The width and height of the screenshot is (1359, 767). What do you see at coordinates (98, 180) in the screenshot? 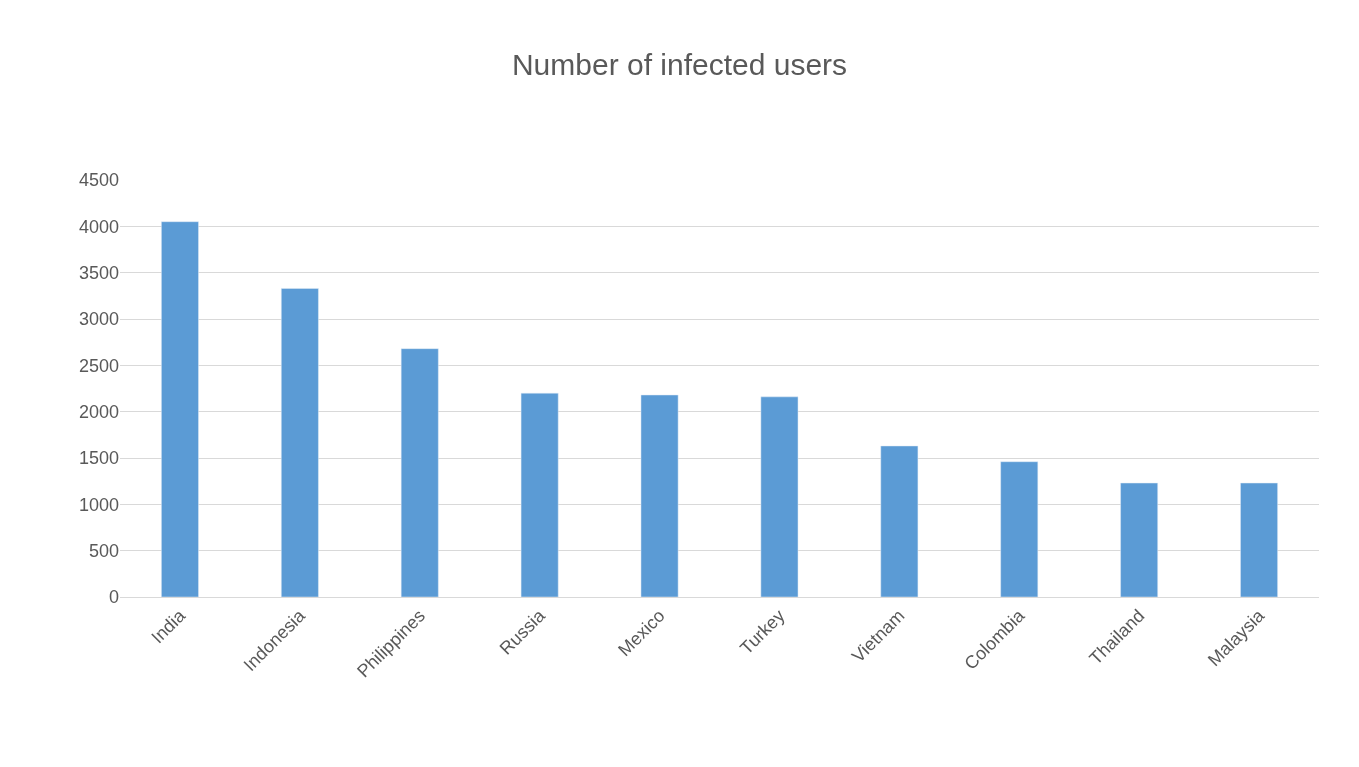
I see `y-tick-label: 4500` at bounding box center [98, 180].